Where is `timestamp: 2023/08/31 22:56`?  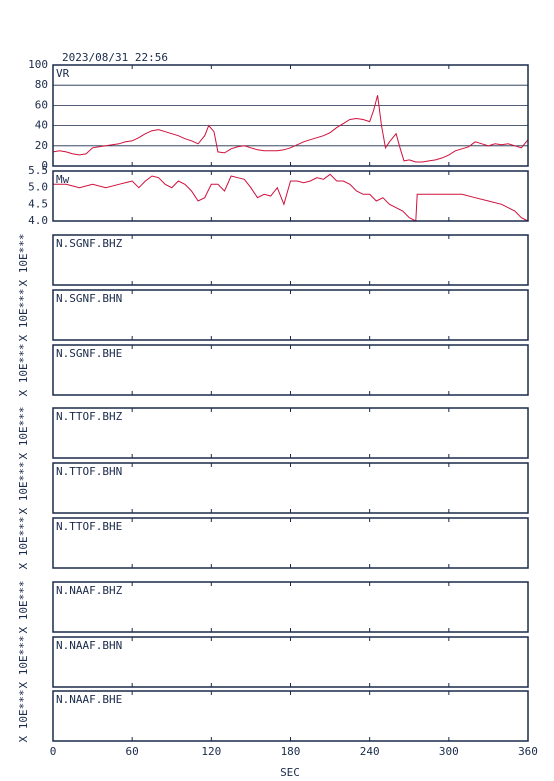 timestamp: 2023/08/31 22:56 is located at coordinates (115, 57).